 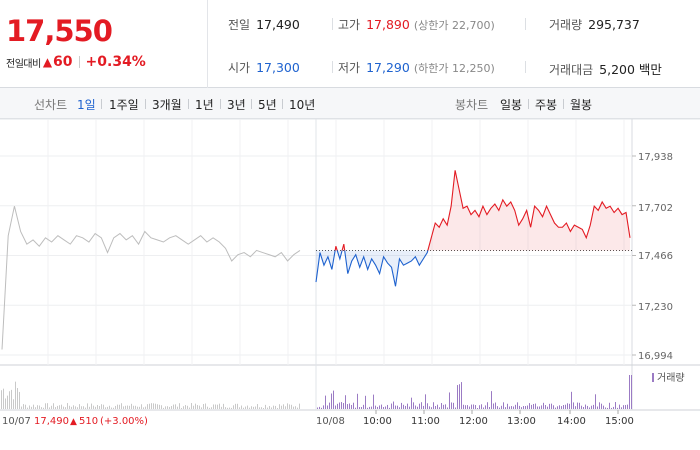 What do you see at coordinates (511, 105) in the screenshot?
I see `candle-daily-tab: 일봉` at bounding box center [511, 105].